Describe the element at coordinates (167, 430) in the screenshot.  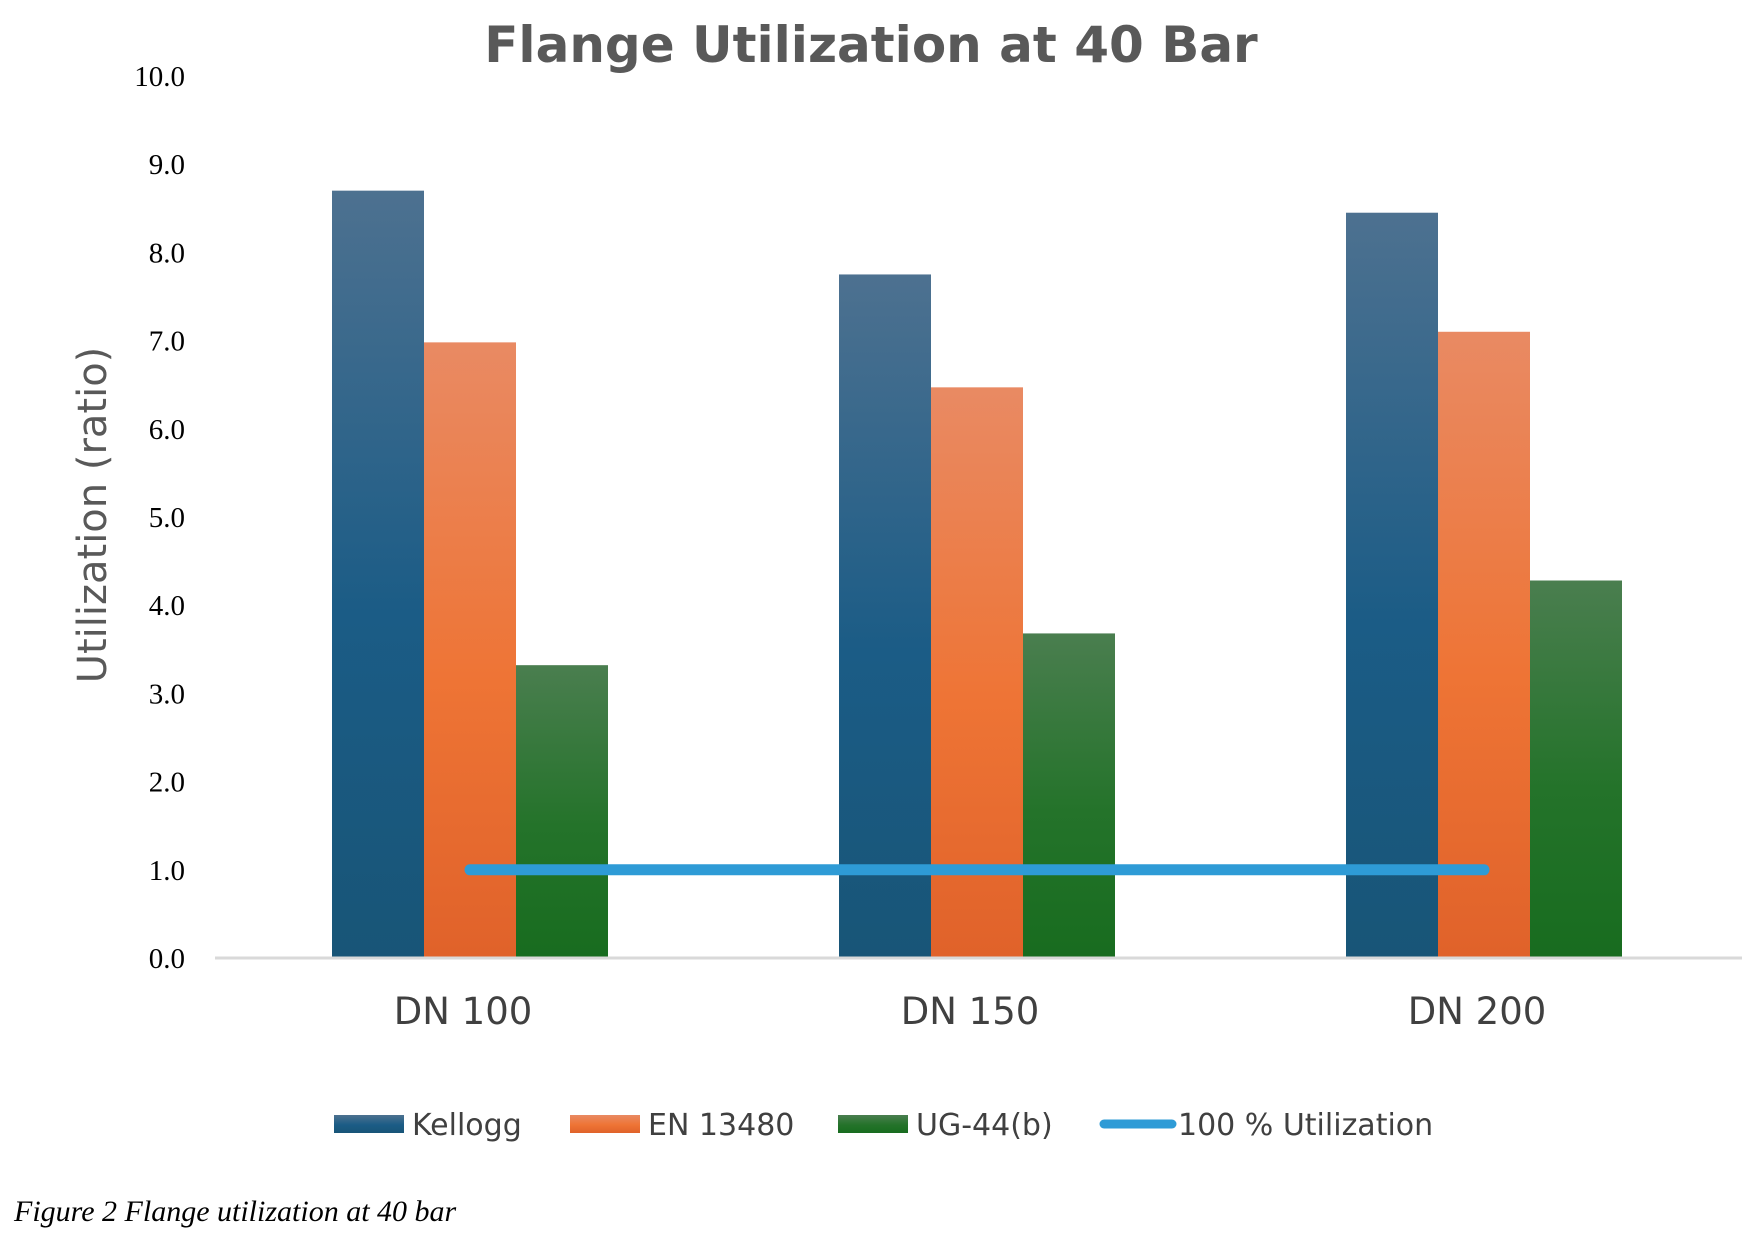
I see `y-tick-label: 6.0` at that location.